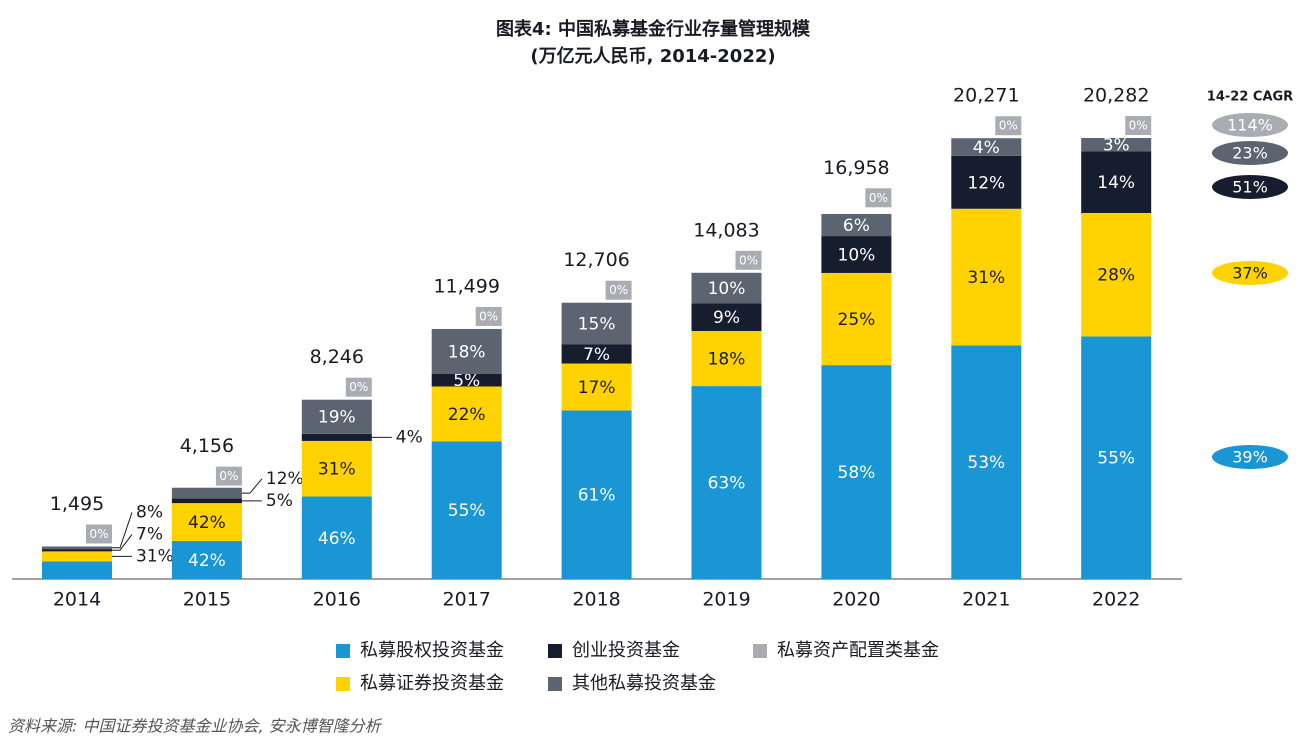 The image size is (1307, 756). Describe the element at coordinates (337, 600) in the screenshot. I see `x-tick-label: 2016` at that location.